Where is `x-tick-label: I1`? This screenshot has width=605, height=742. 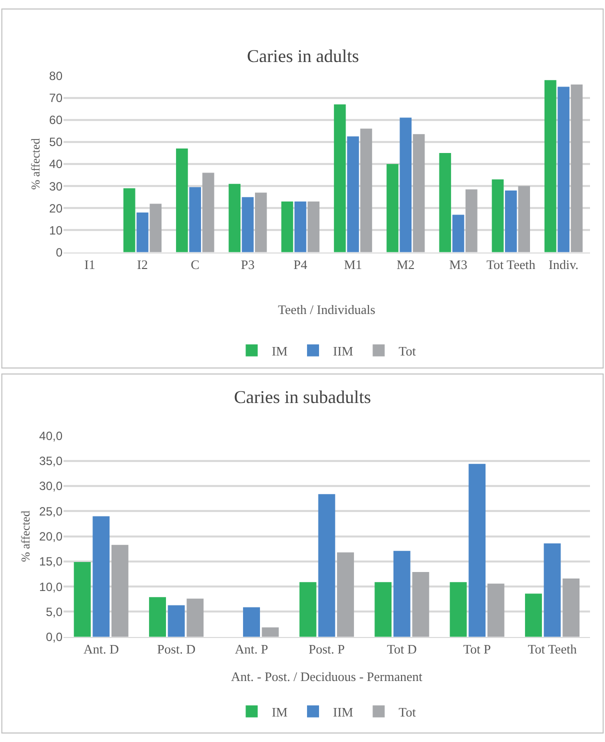
x-tick-label: I1 is located at coordinates (90, 264).